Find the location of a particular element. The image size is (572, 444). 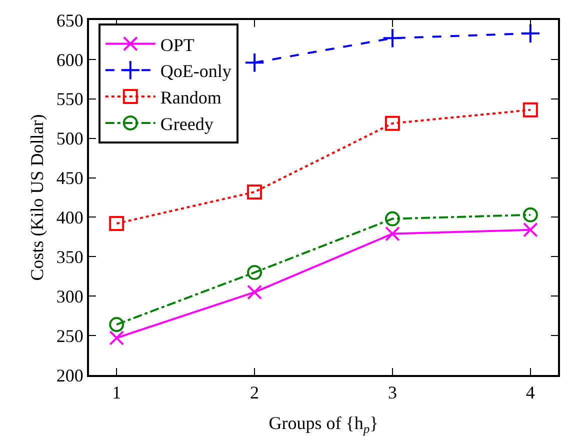

y-tick-label: 650 is located at coordinates (70, 20).